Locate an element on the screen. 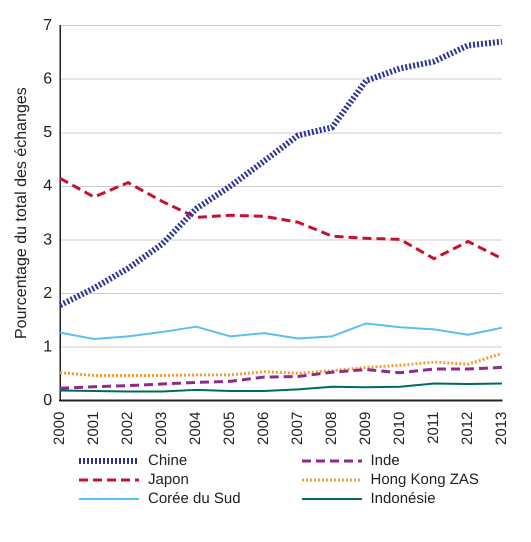 The image size is (531, 542). legend-label: Corée du Sud is located at coordinates (194, 498).